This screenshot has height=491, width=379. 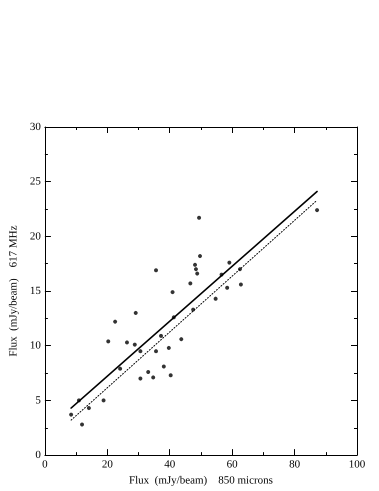 I want to click on y-tick-label: 25, so click(x=36, y=182).